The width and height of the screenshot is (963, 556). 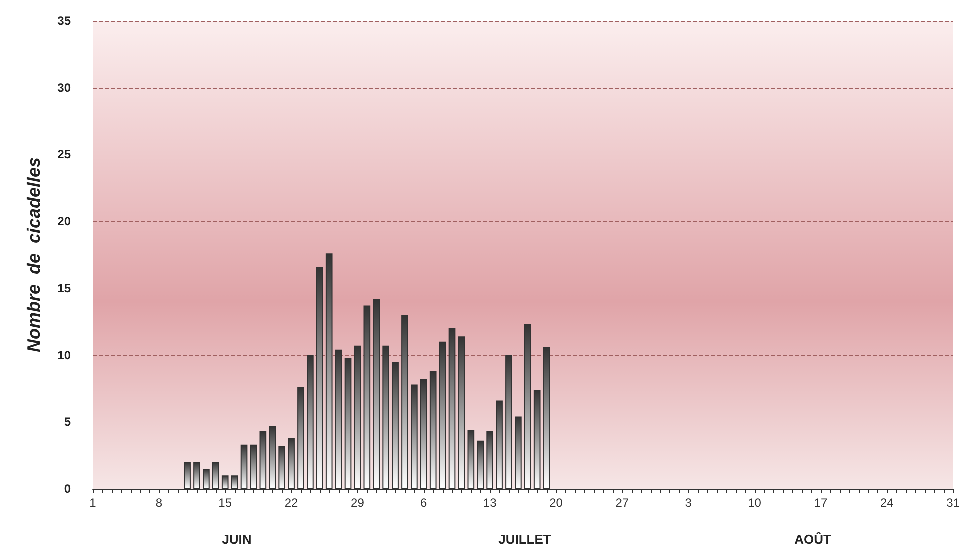 What do you see at coordinates (159, 503) in the screenshot?
I see `x-tick-label: 8` at bounding box center [159, 503].